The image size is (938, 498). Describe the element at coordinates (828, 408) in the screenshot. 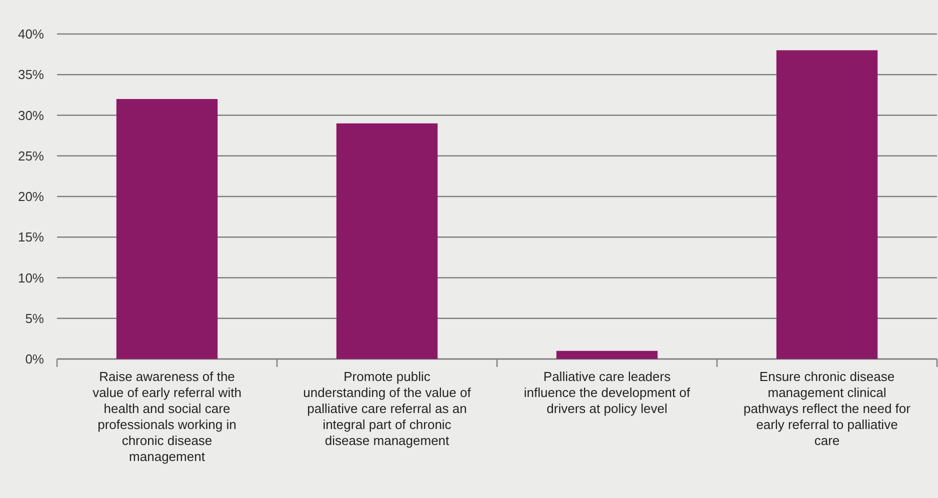

I see `x-tick-label: Ensure chronic disease management clinical pathways reflect the need for early referral to palliative care` at that location.